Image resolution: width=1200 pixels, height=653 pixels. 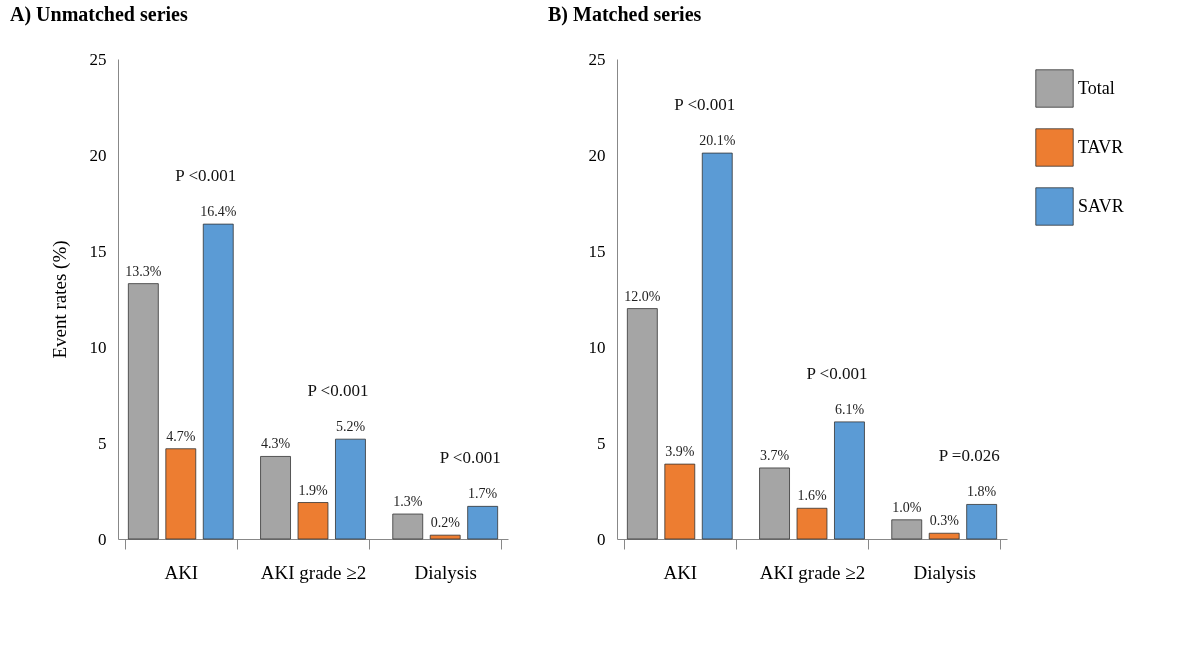 I want to click on data-label: 3.9%, so click(x=680, y=452).